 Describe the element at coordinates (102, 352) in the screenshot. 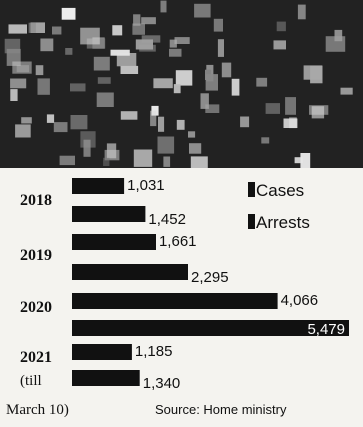

I see `bar-cases-2021` at that location.